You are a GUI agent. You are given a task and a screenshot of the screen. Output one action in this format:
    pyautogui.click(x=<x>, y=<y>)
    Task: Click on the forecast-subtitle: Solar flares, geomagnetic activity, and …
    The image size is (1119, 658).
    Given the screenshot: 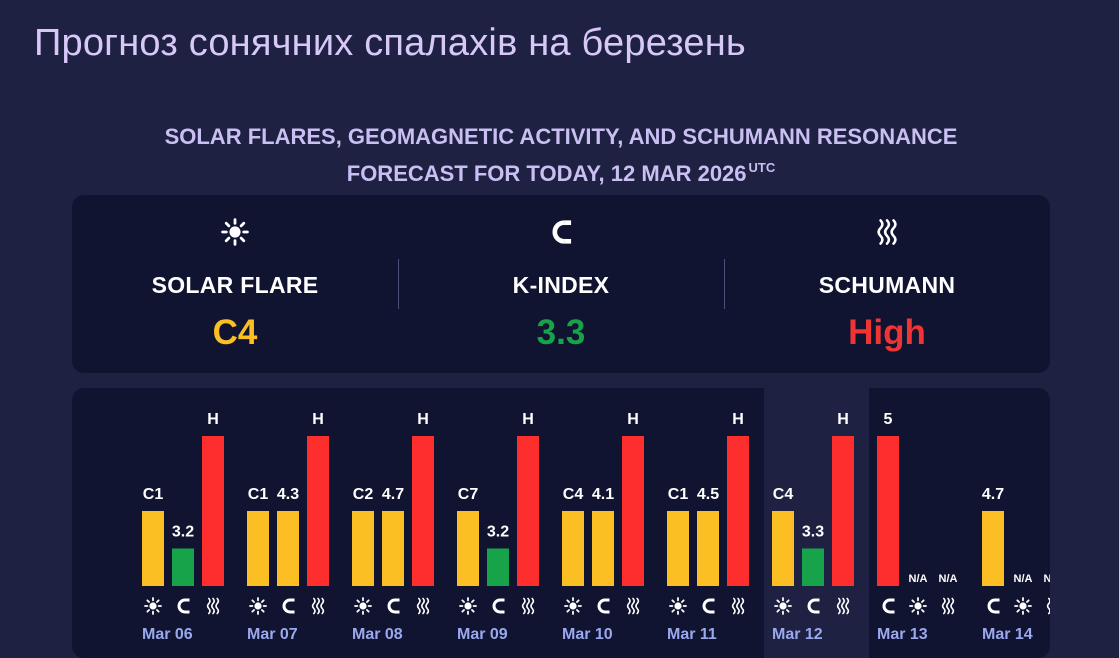 What is the action you would take?
    pyautogui.click(x=561, y=155)
    